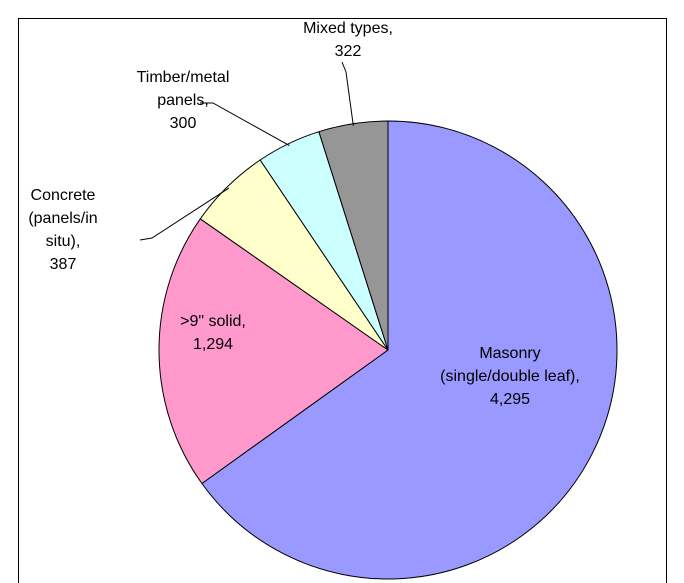 The height and width of the screenshot is (583, 684). I want to click on category-label: Masonry (single/double leaf),, so click(510, 365).